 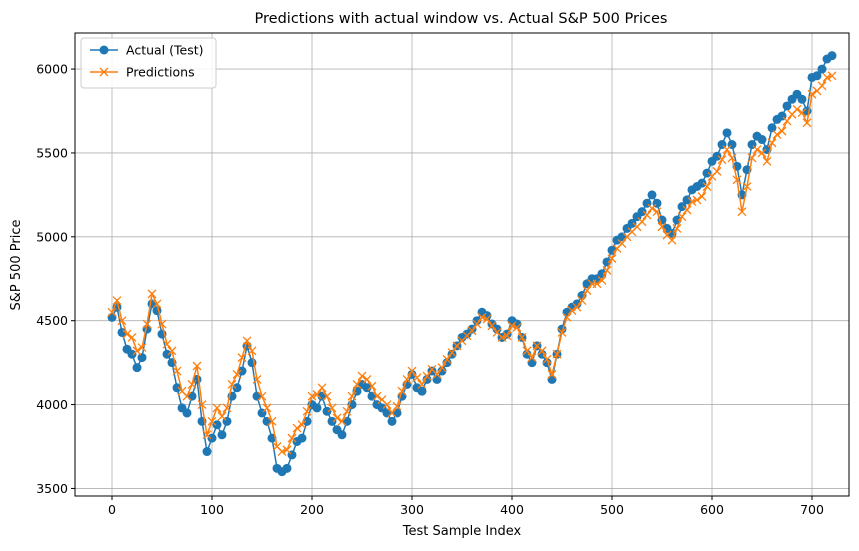 What do you see at coordinates (52, 404) in the screenshot?
I see `y-tick-label: 4000` at bounding box center [52, 404].